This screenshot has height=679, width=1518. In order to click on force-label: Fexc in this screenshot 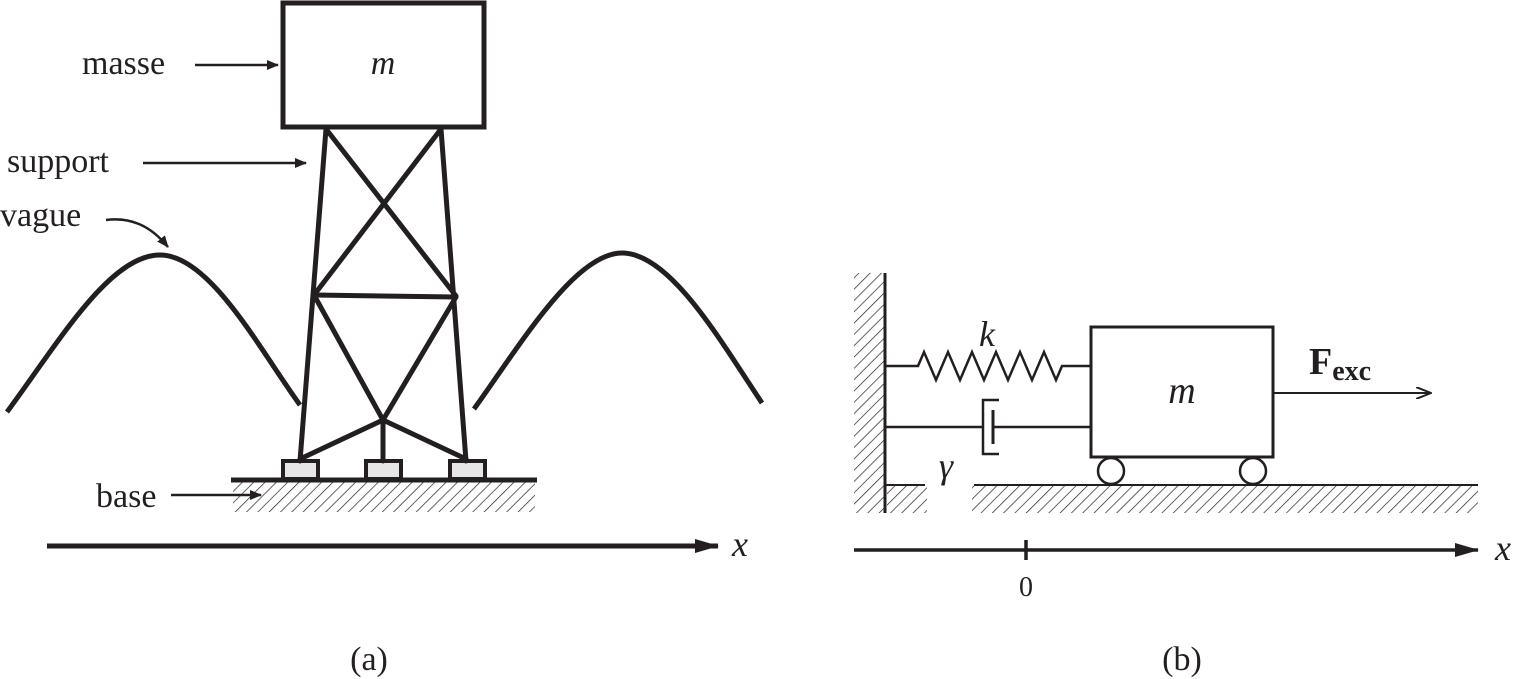, I will do `click(1340, 364)`.